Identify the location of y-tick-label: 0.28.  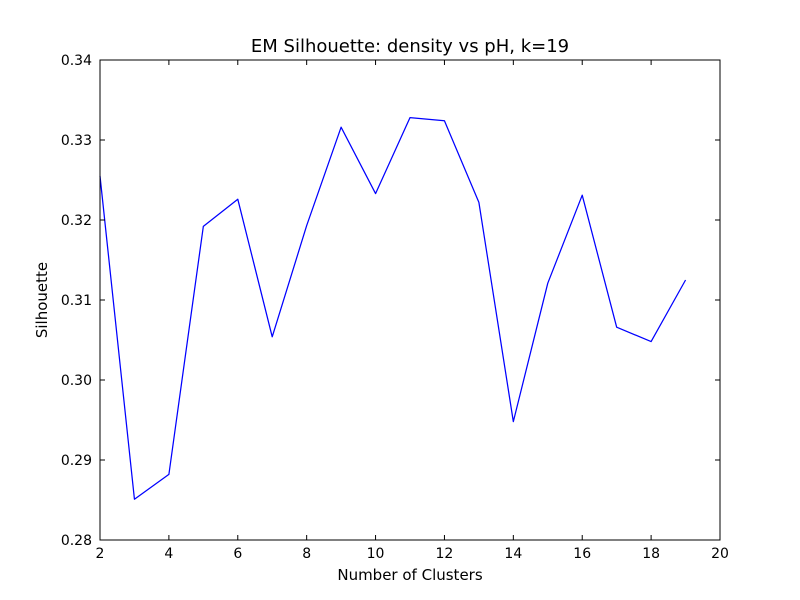
(76, 541).